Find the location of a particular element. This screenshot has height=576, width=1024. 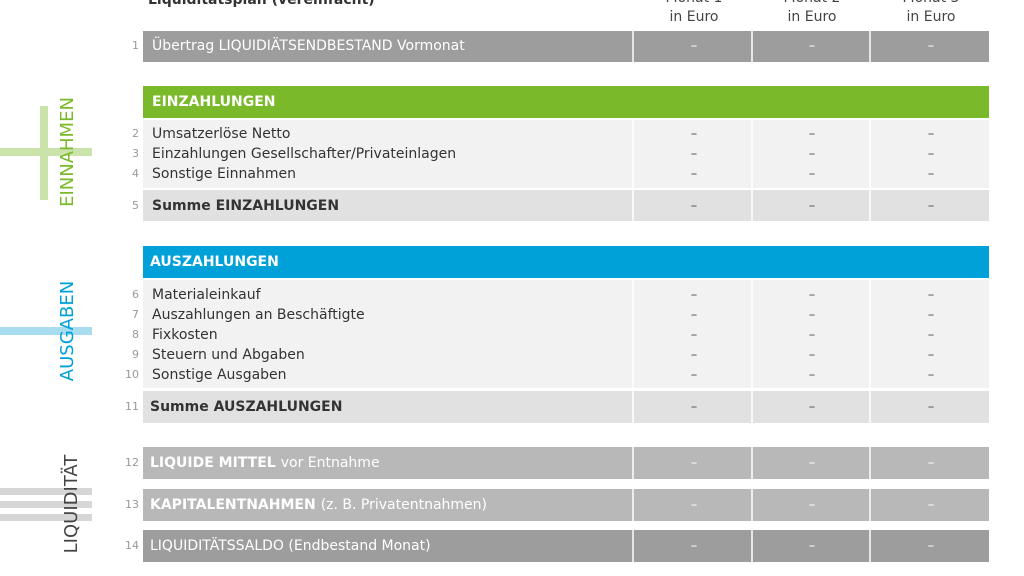

side-label: AUSGABEN is located at coordinates (67, 331).